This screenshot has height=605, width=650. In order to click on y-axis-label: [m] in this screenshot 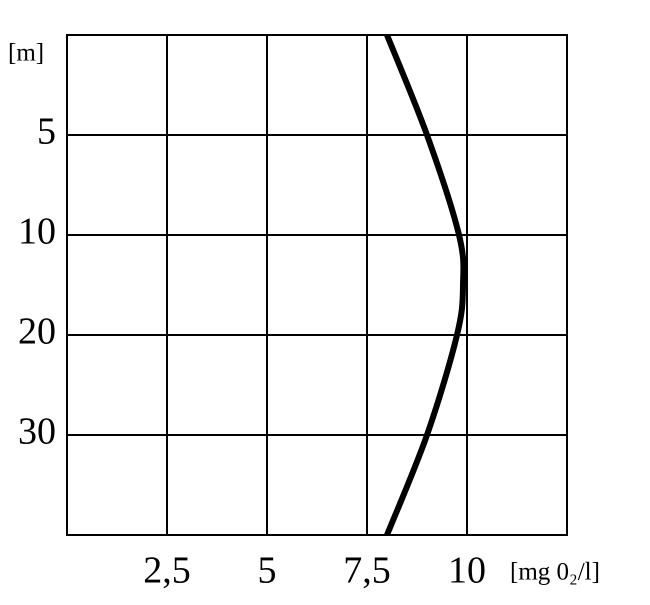, I will do `click(26, 53)`.